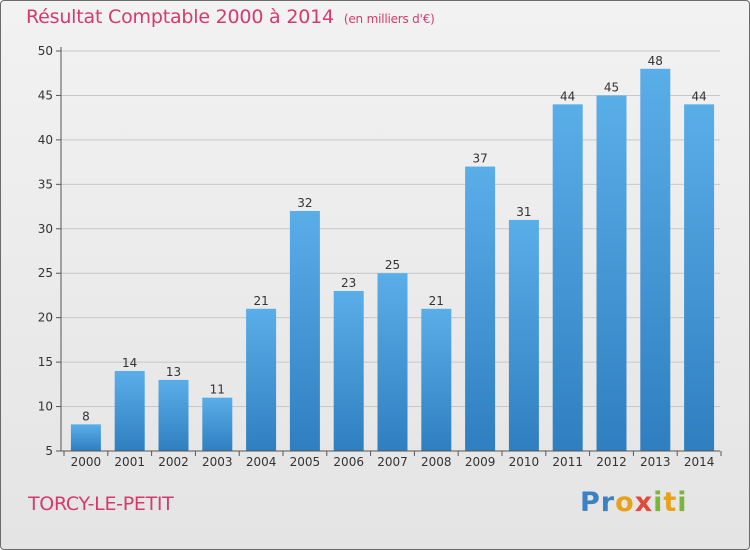  What do you see at coordinates (436, 462) in the screenshot?
I see `x-tick-label-2008: 2008` at bounding box center [436, 462].